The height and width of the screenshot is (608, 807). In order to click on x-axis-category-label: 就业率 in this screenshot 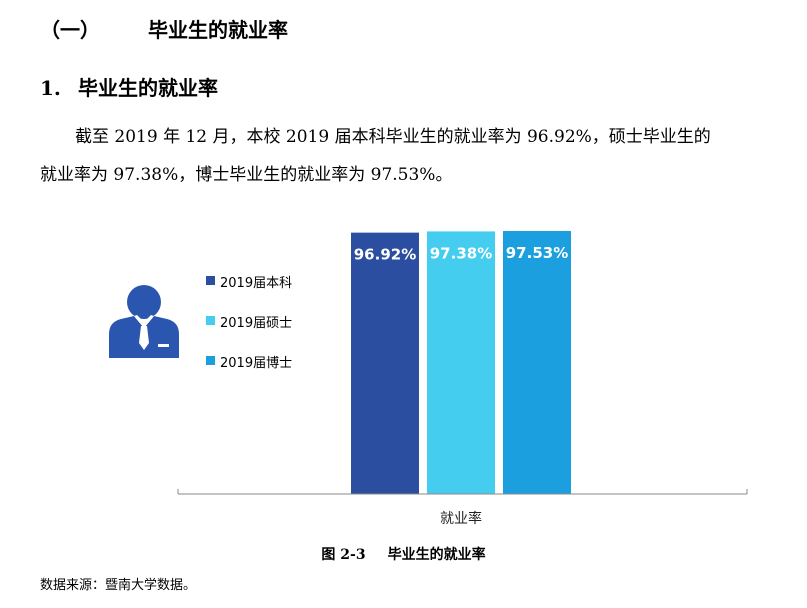, I will do `click(461, 518)`.